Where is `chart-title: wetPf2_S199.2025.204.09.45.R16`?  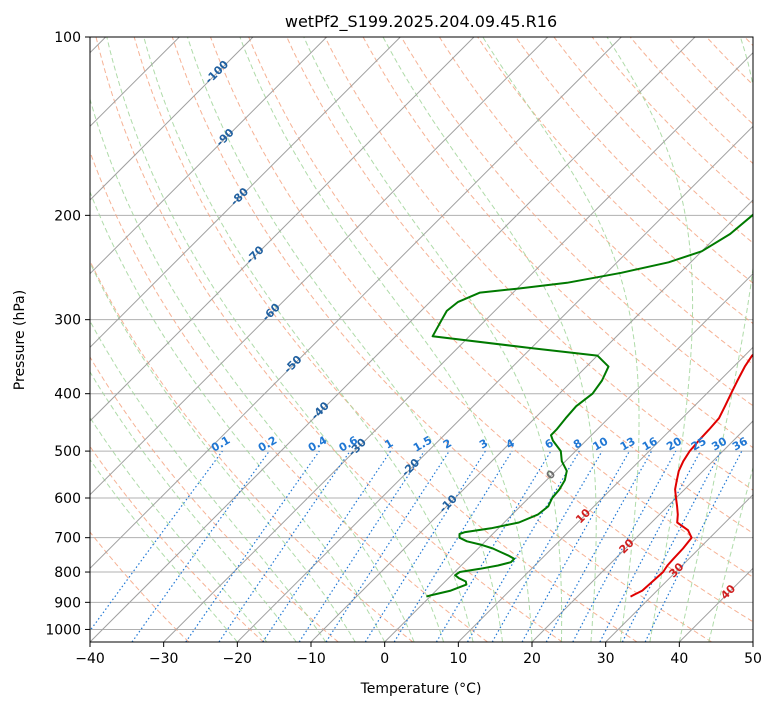
chart-title: wetPf2_S199.2025.204.09.45.R16 is located at coordinates (421, 22).